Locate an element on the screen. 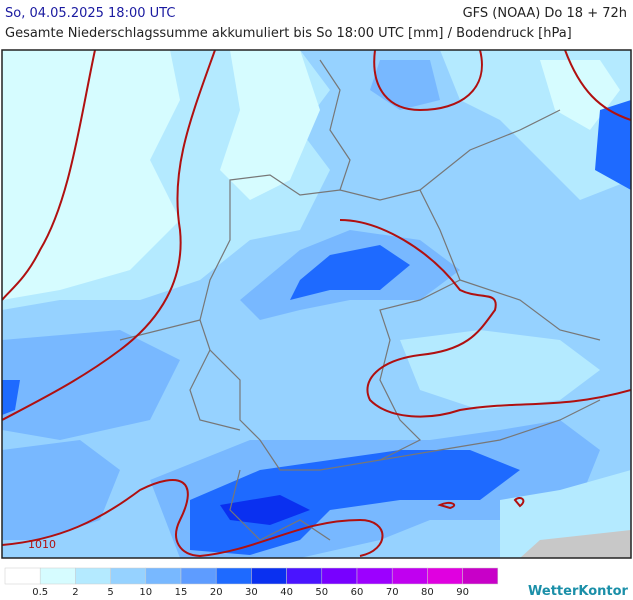 This screenshot has width=633, height=600. model-run: GFS (NOAA) Do 18 + 72h is located at coordinates (544, 13).